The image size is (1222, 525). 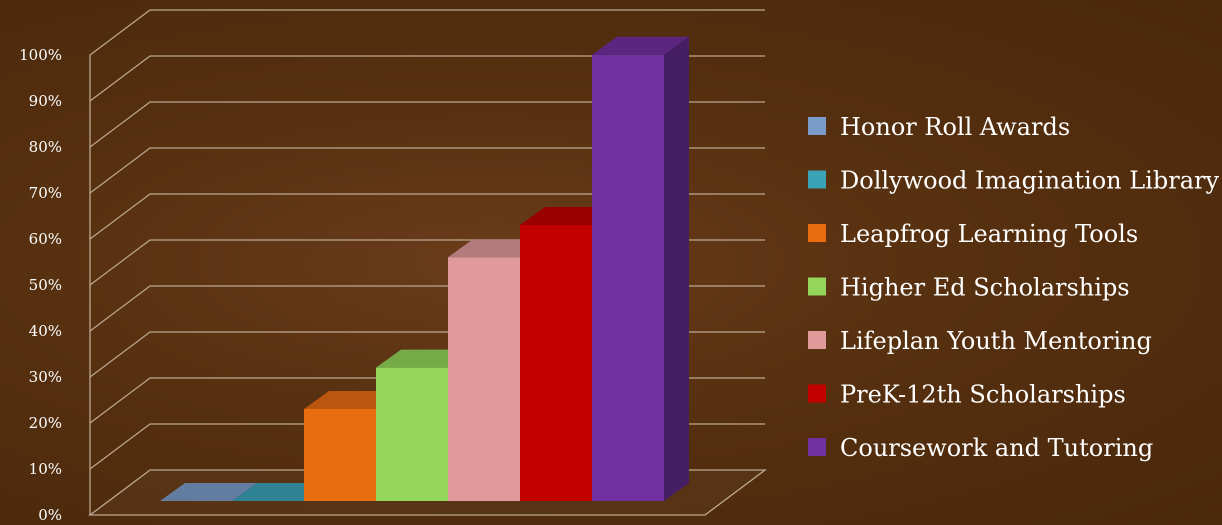 What do you see at coordinates (45, 377) in the screenshot?
I see `y-tick-label: 30%` at bounding box center [45, 377].